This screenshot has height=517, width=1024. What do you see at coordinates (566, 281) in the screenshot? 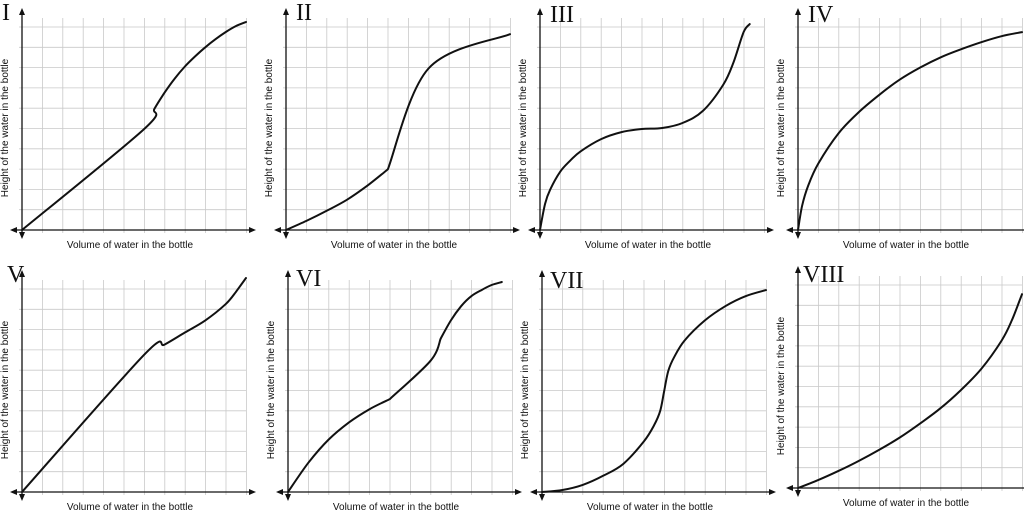
I see `graph-title: VII` at bounding box center [566, 281].